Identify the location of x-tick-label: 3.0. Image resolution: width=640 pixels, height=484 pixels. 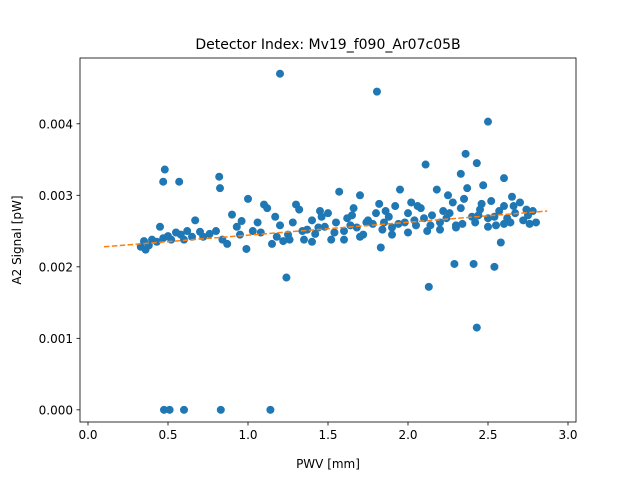
(567, 435).